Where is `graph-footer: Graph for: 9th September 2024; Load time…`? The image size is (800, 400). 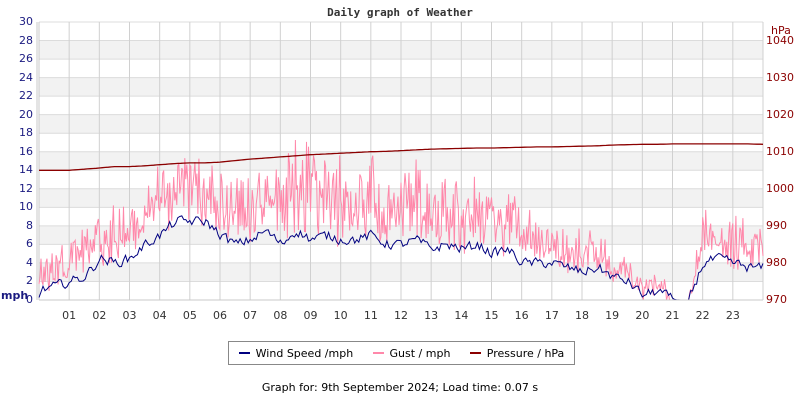
graph-footer: Graph for: 9th September 2024; Load time… is located at coordinates (400, 387).